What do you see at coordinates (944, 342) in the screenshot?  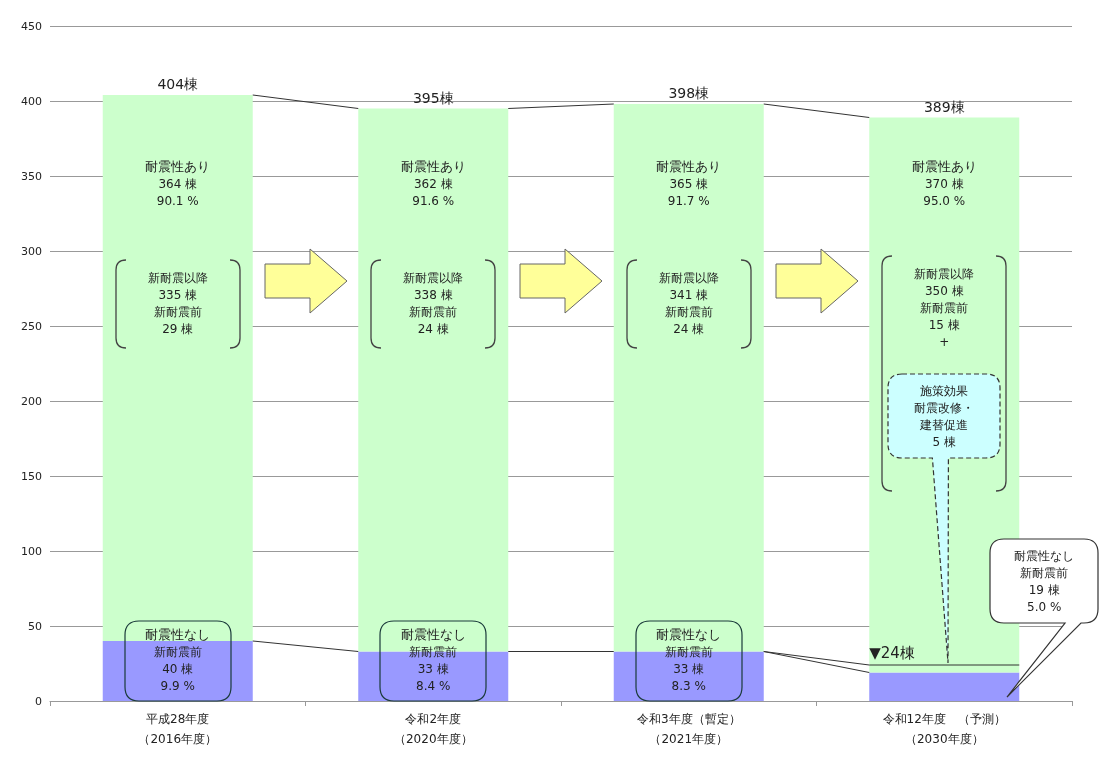 I see `annotation: +` at bounding box center [944, 342].